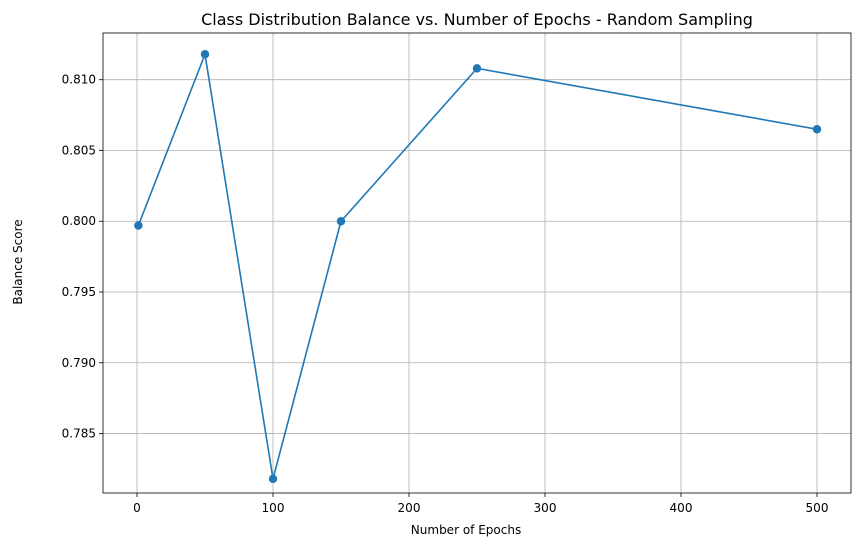  I want to click on y-tick-label: 0.800, so click(79, 221).